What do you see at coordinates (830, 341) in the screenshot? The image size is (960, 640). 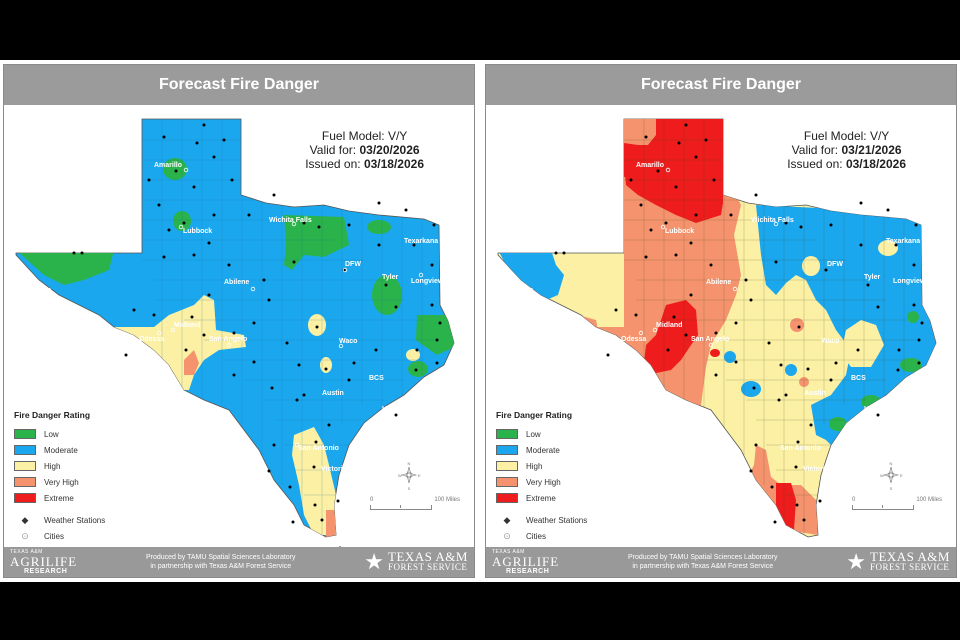 I see `svg-text: Waco` at bounding box center [830, 341].